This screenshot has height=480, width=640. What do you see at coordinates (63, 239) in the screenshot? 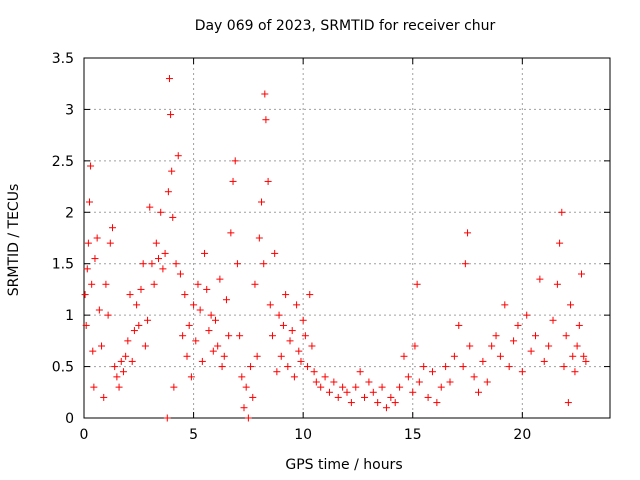
I see `y-tick-labels: 0 0.5 1 1.5 2 2.5 3 3.5` at bounding box center [63, 239].